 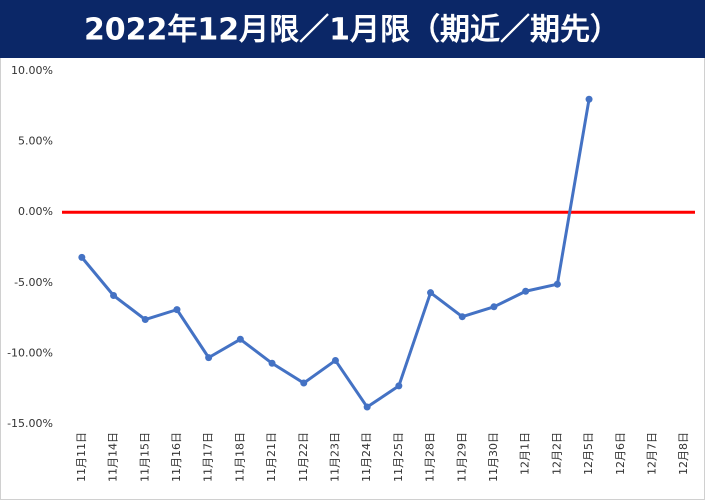 What do you see at coordinates (461, 457) in the screenshot?
I see `x-tick-label: 11月29日` at bounding box center [461, 457].